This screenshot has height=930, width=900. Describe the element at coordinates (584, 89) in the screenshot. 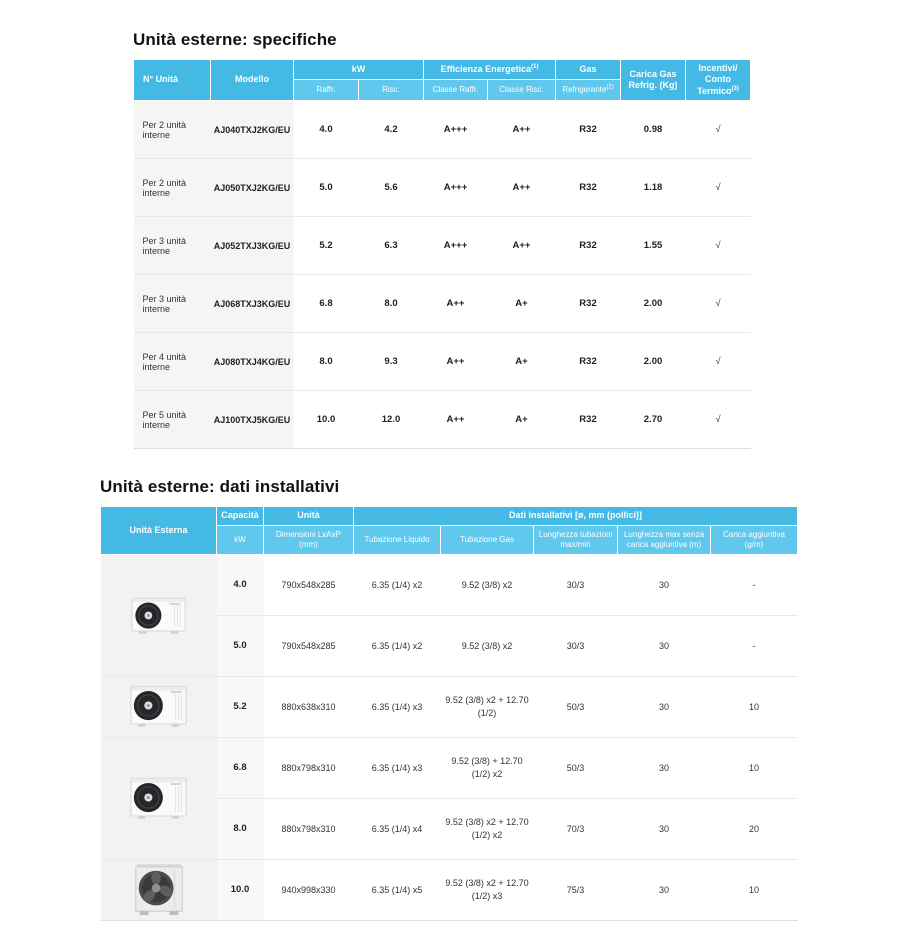

I see `subheader-refrigerante-label: Refrigerante` at that location.